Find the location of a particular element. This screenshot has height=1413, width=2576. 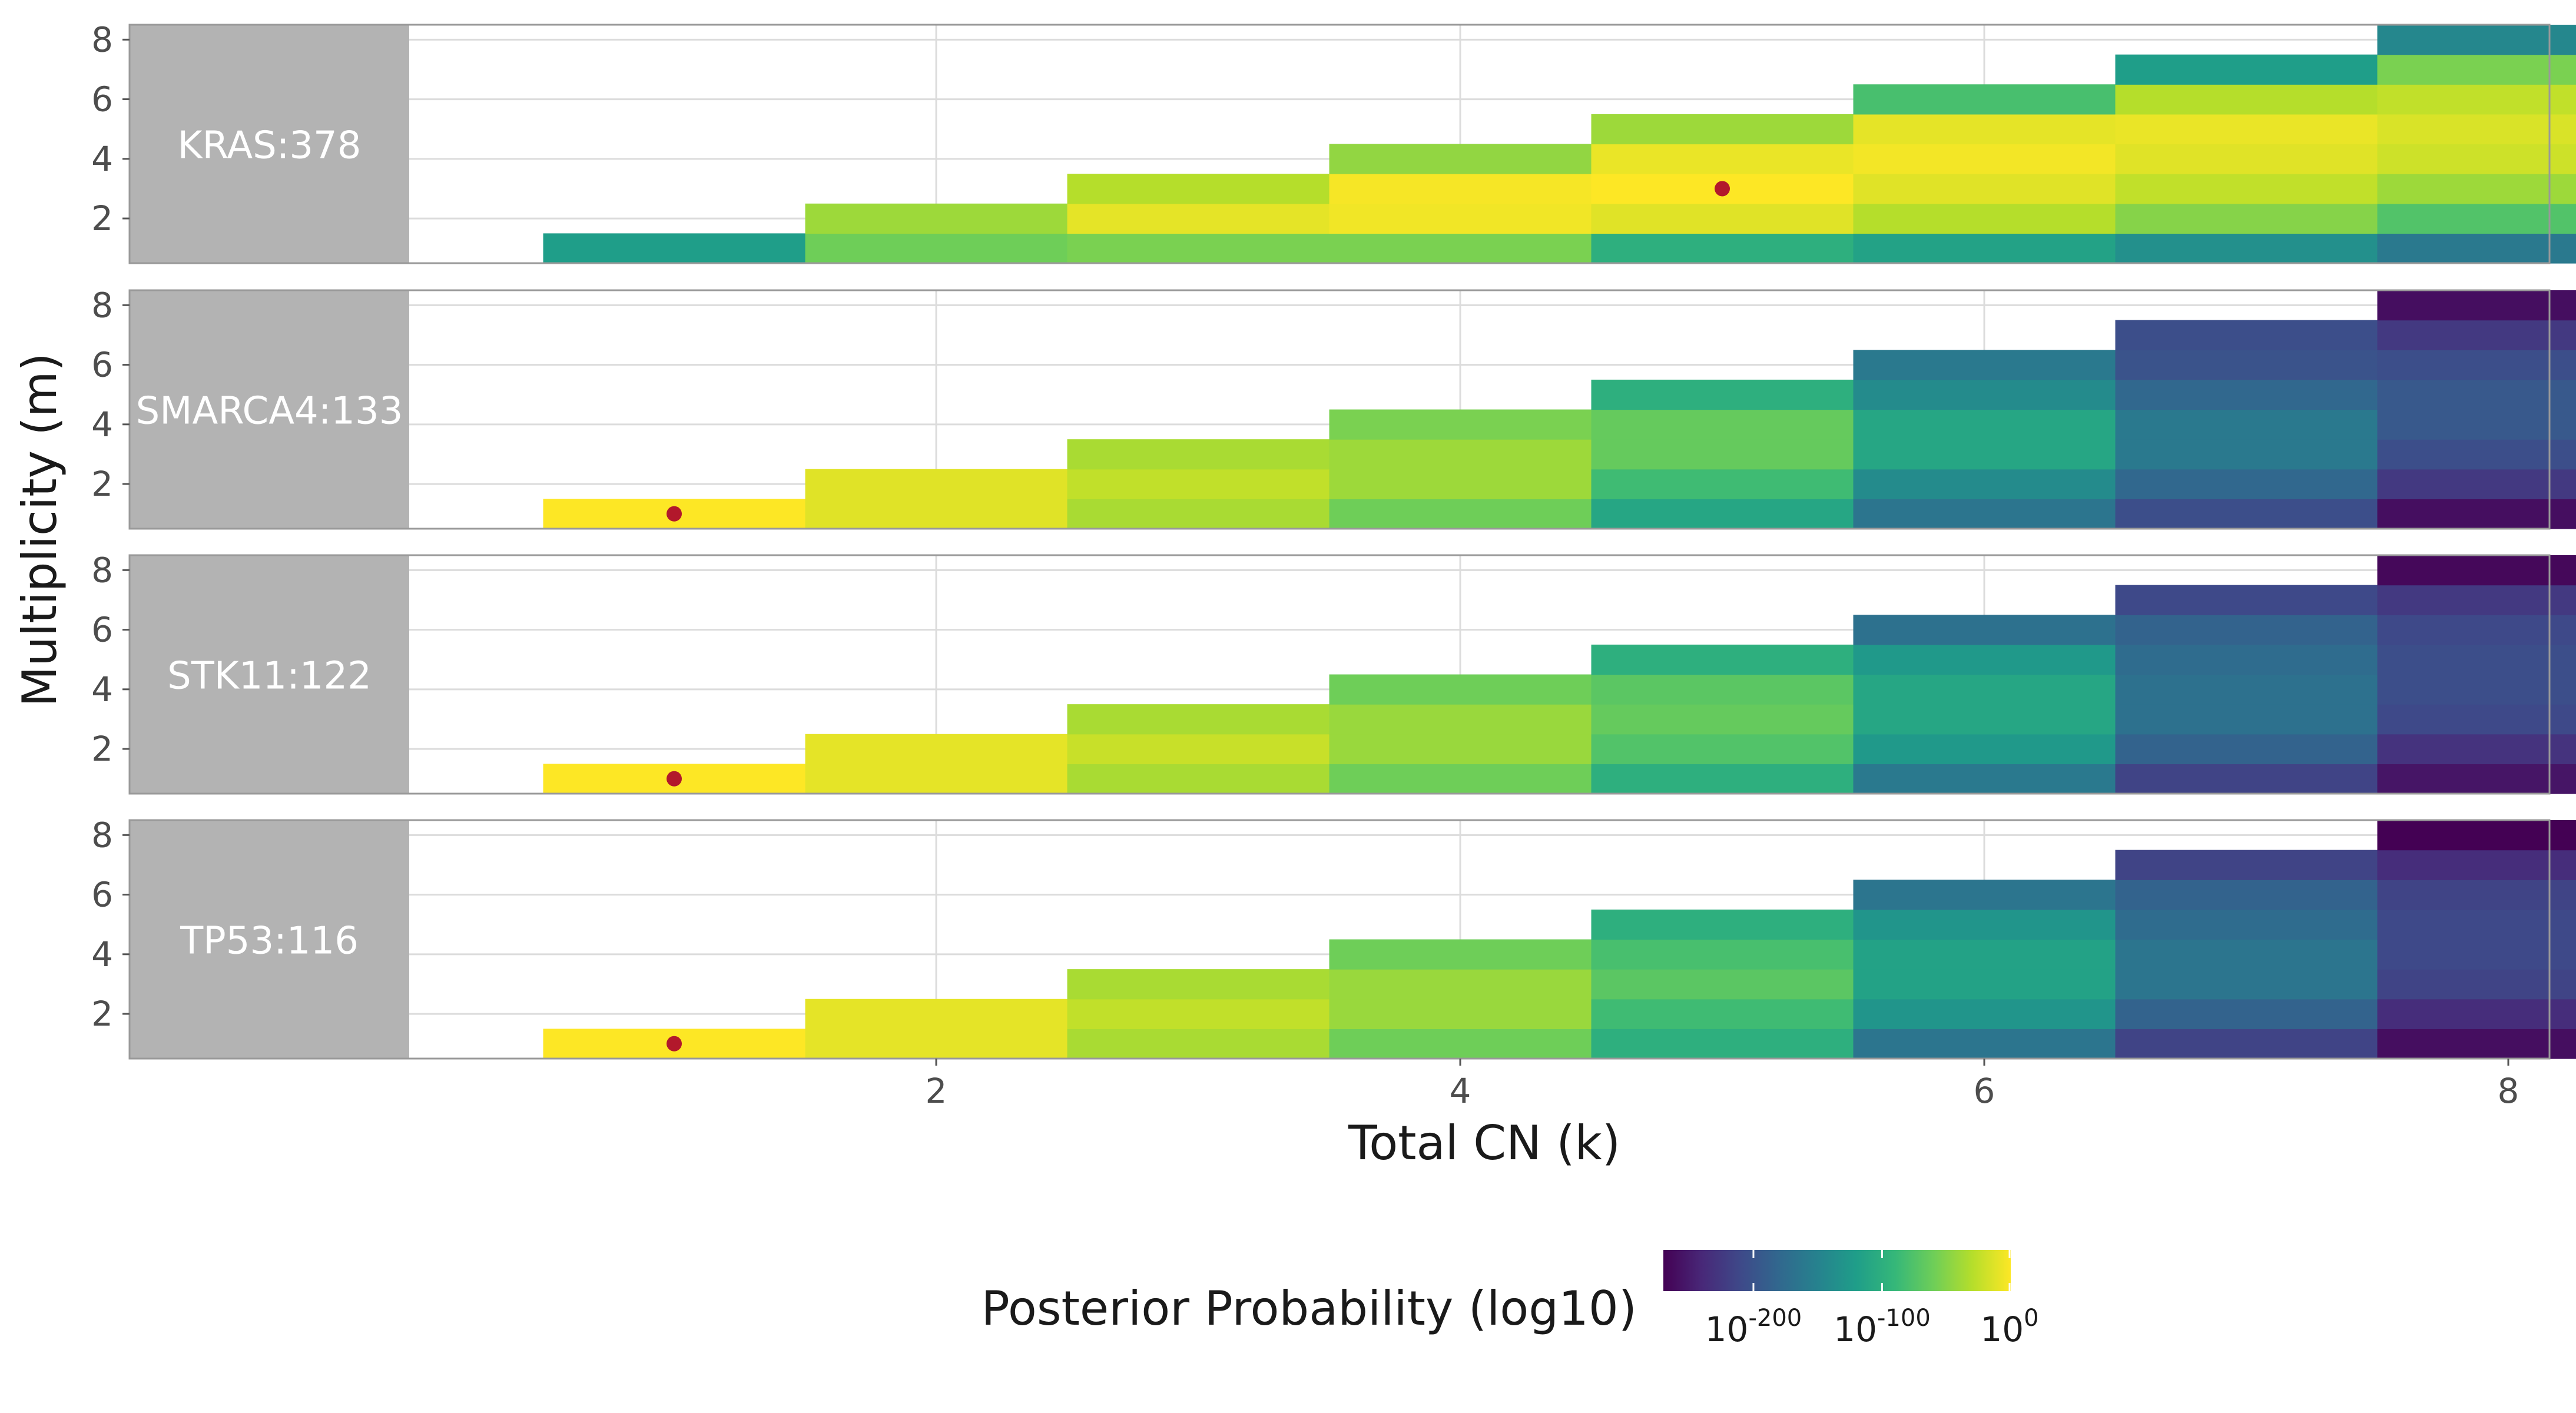

facet-strip-label: STK11:122 is located at coordinates (269, 676).